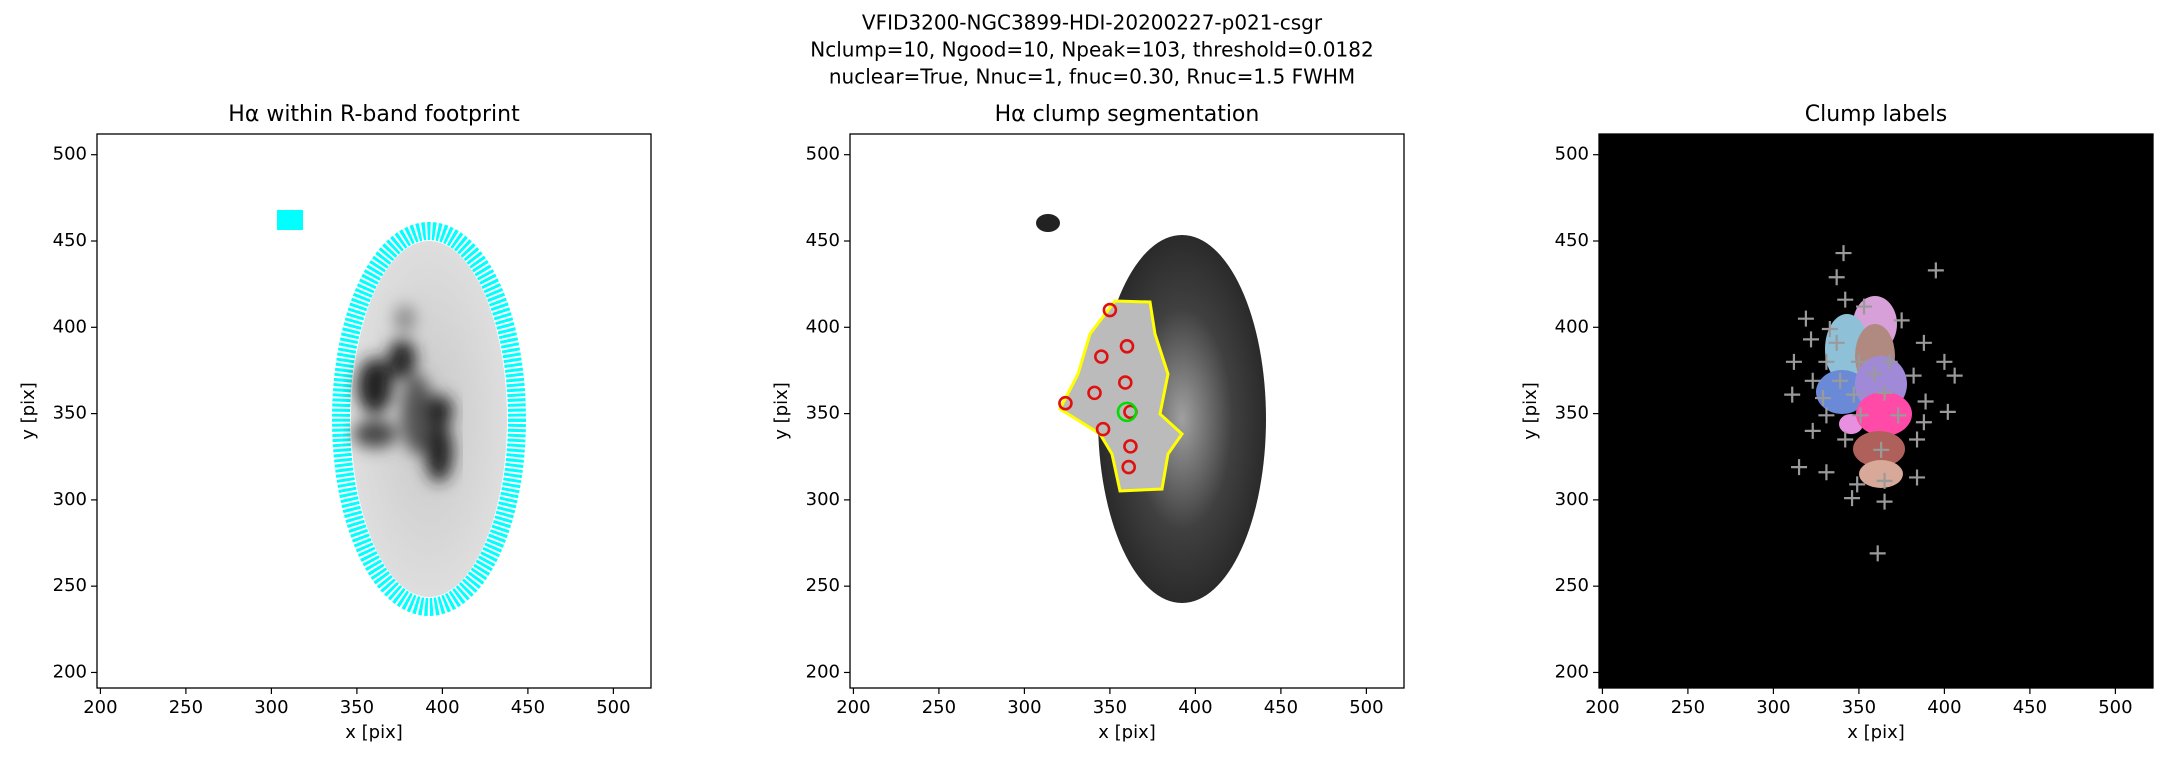 This screenshot has width=2168, height=767. I want to click on axes-title: Hα within R-band footprint, so click(374, 114).